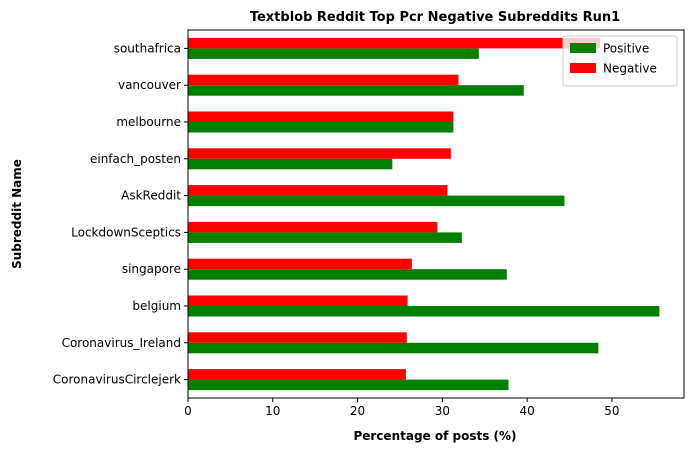 Image resolution: width=694 pixels, height=453 pixels. Describe the element at coordinates (357, 411) in the screenshot. I see `x-tick-label-20: 20` at that location.